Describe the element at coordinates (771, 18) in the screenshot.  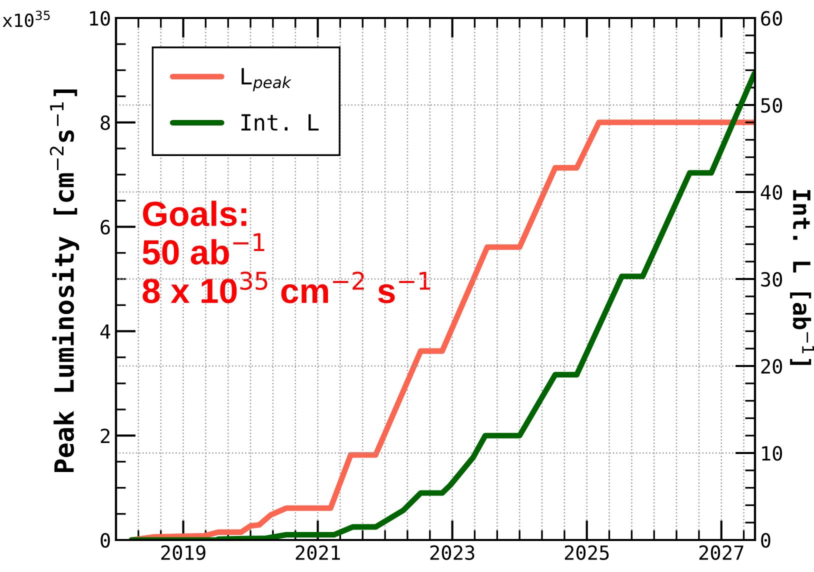
I see `y2-tick-label: 60` at that location.